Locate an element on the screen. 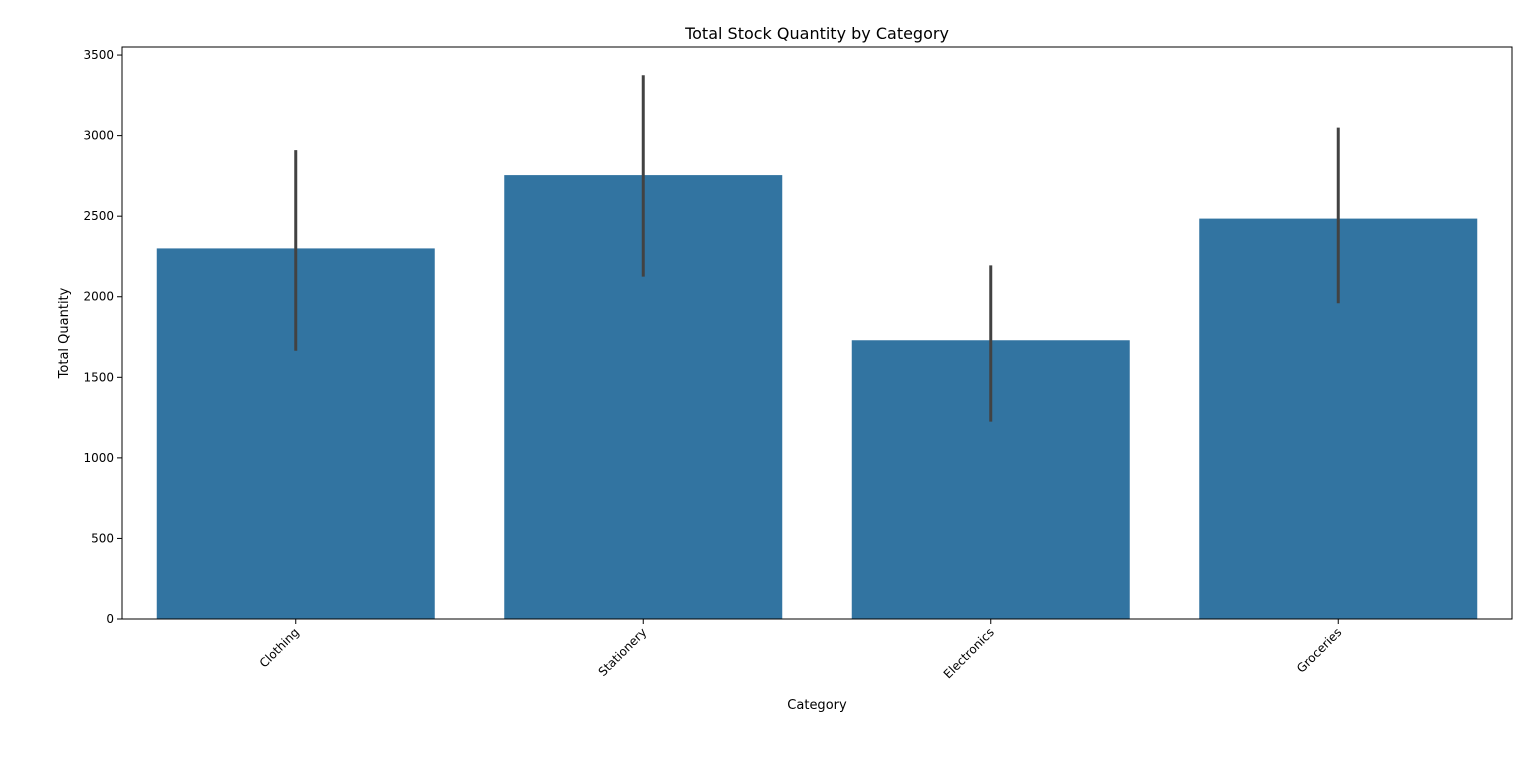  x-tick-label-electronics: Electronics is located at coordinates (969, 653).